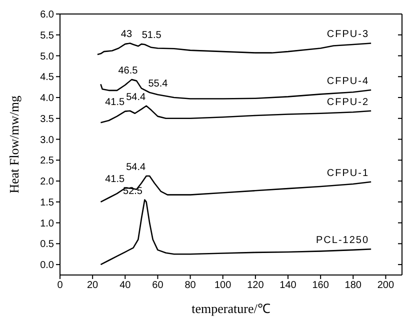 Image resolution: width=416 pixels, height=325 pixels. I want to click on y-tick-label: 0.5, so click(47, 244).